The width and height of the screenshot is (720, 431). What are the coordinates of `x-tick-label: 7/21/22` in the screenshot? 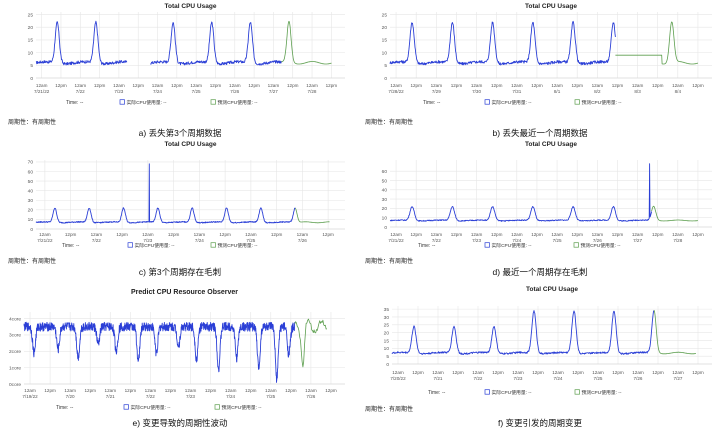 It's located at (45, 240).